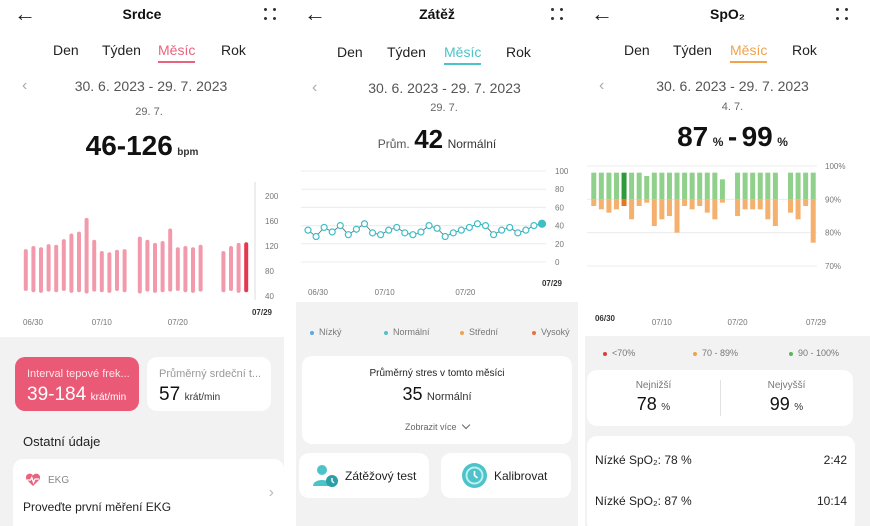  I want to click on legend-low-label: Nízký, so click(330, 332).